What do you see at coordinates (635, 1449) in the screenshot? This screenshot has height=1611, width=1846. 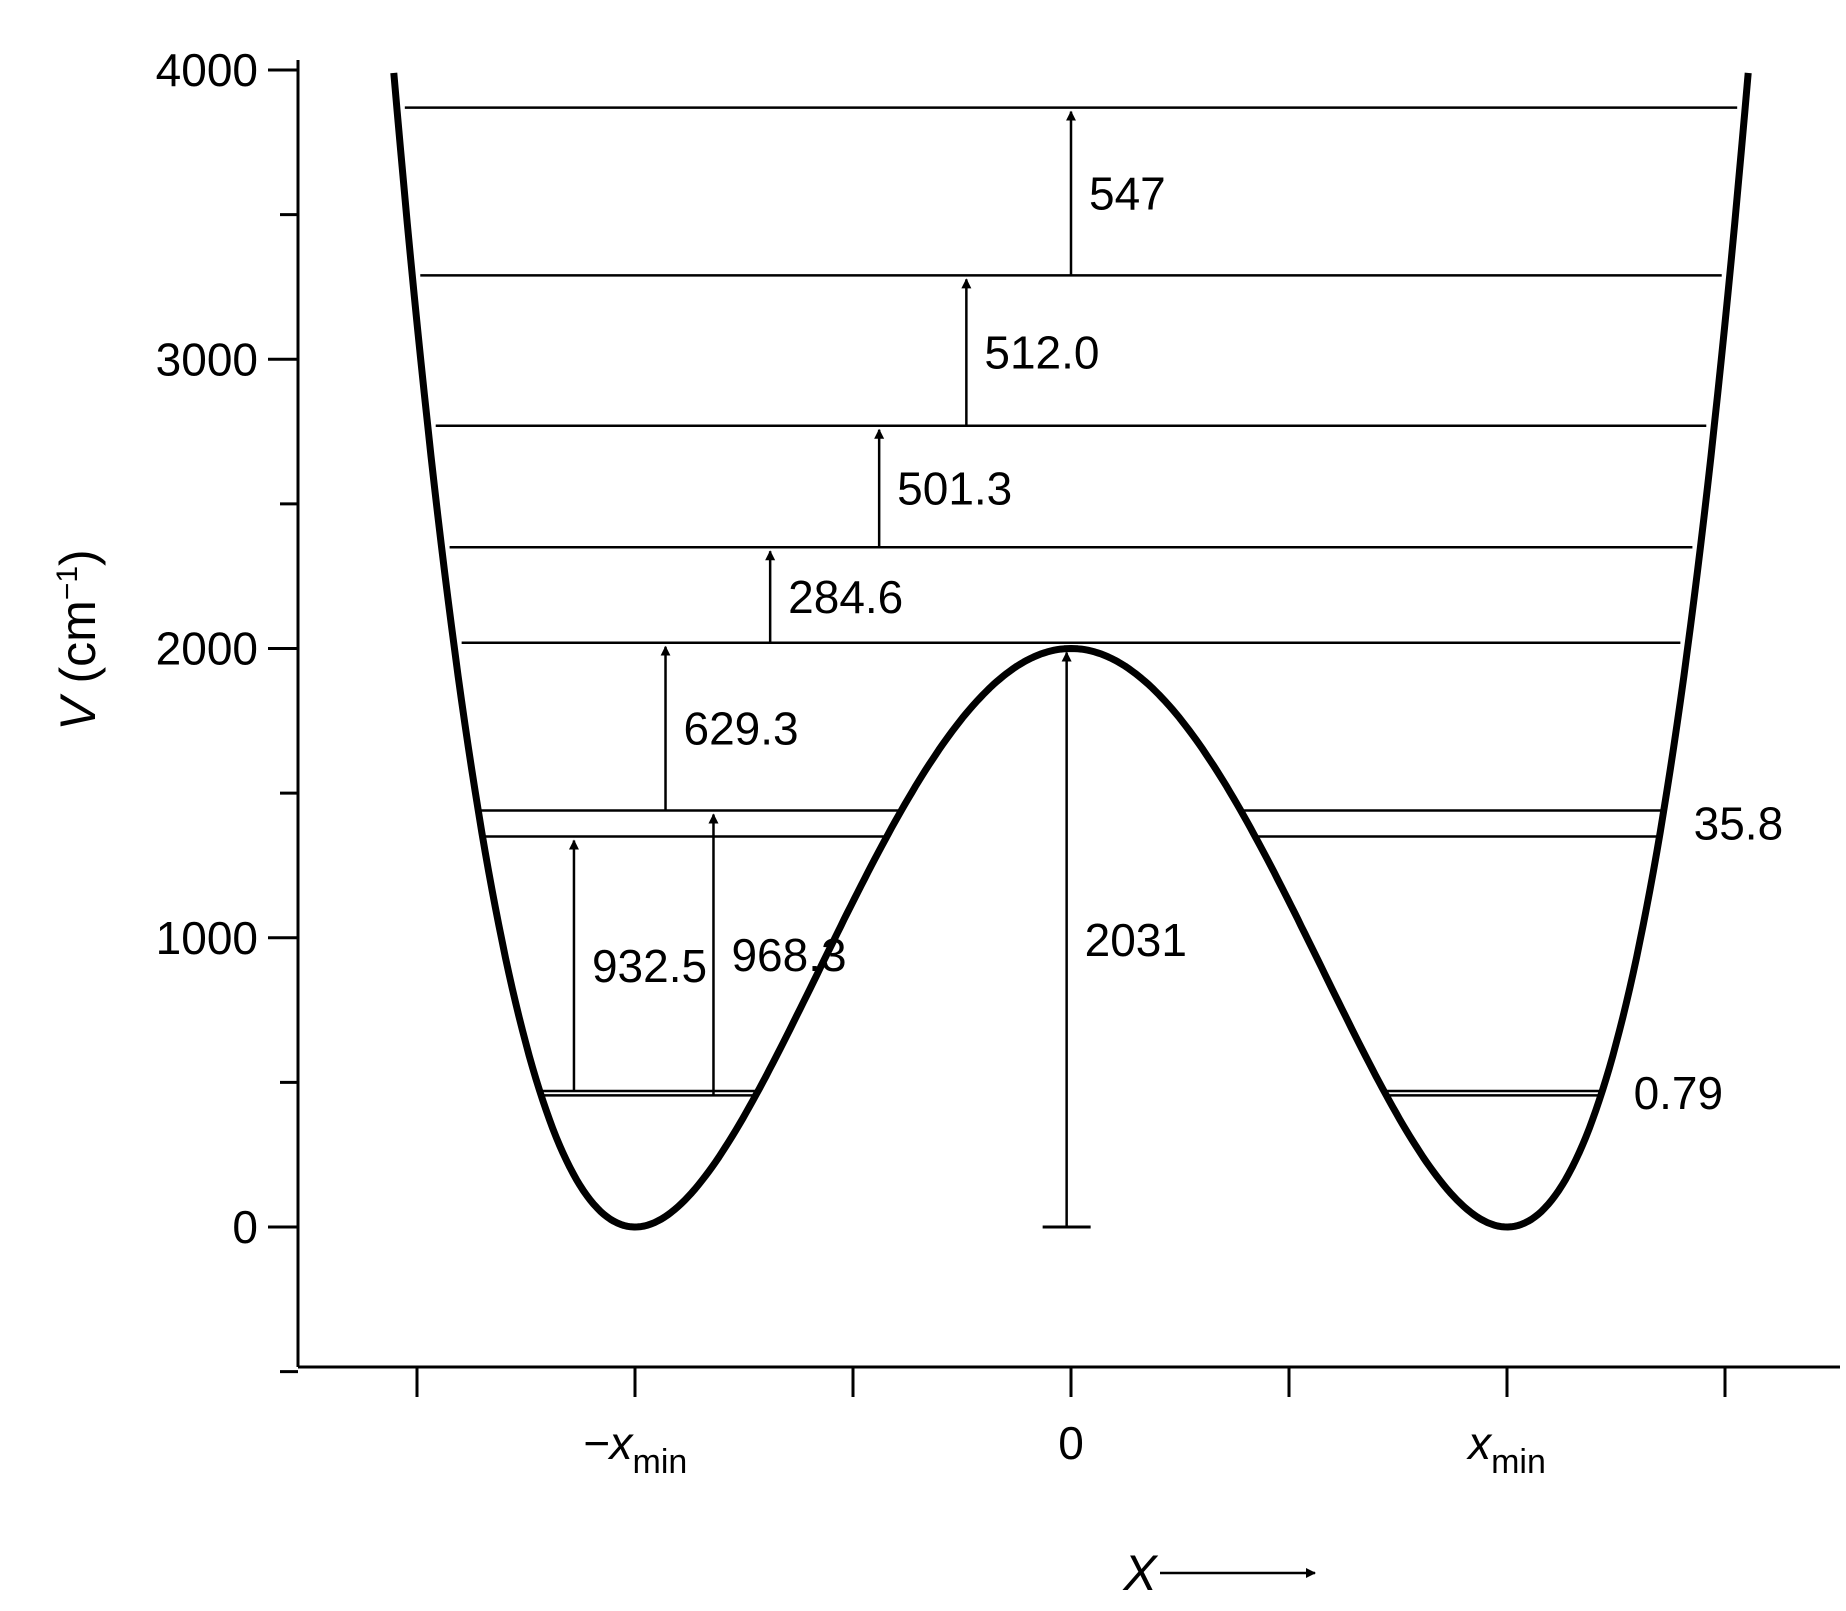 I see `x-tick-label: −xmin` at bounding box center [635, 1449].